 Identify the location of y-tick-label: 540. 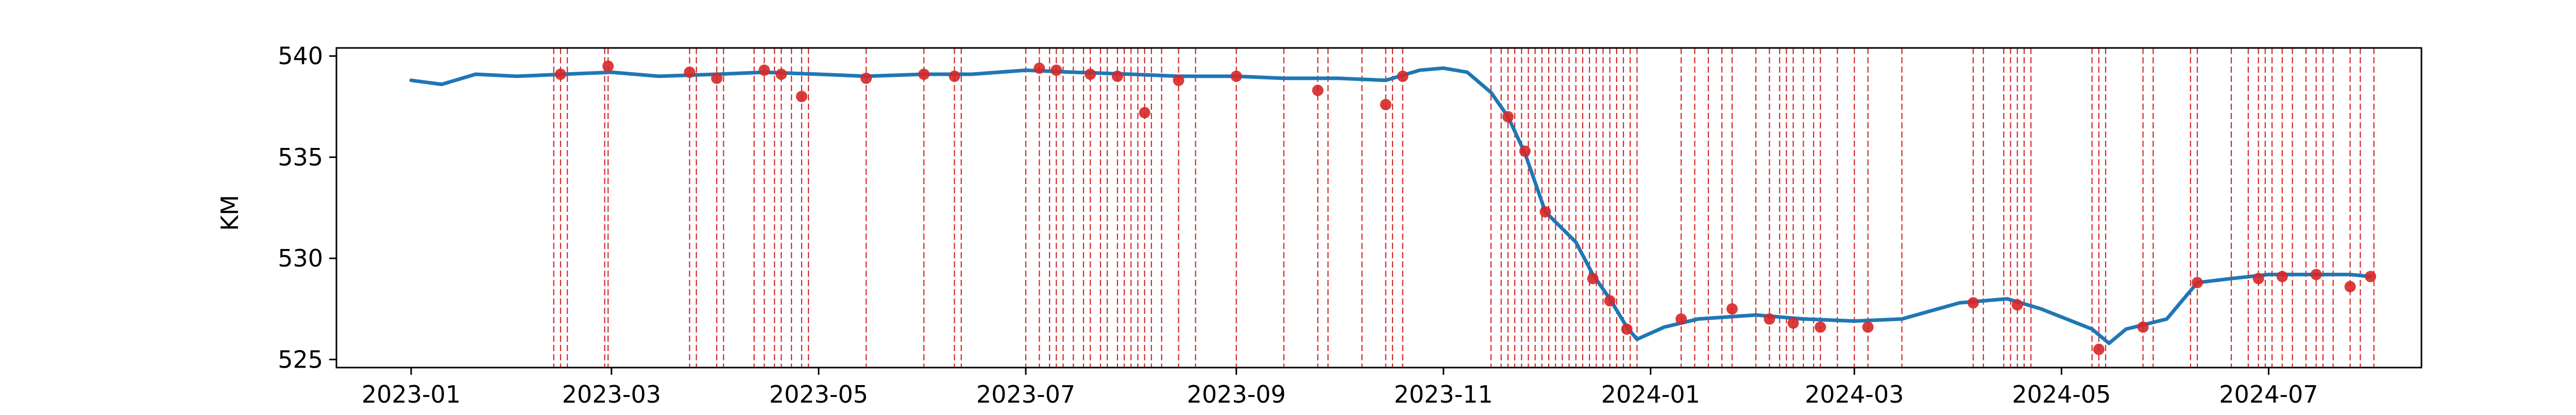
(300, 56).